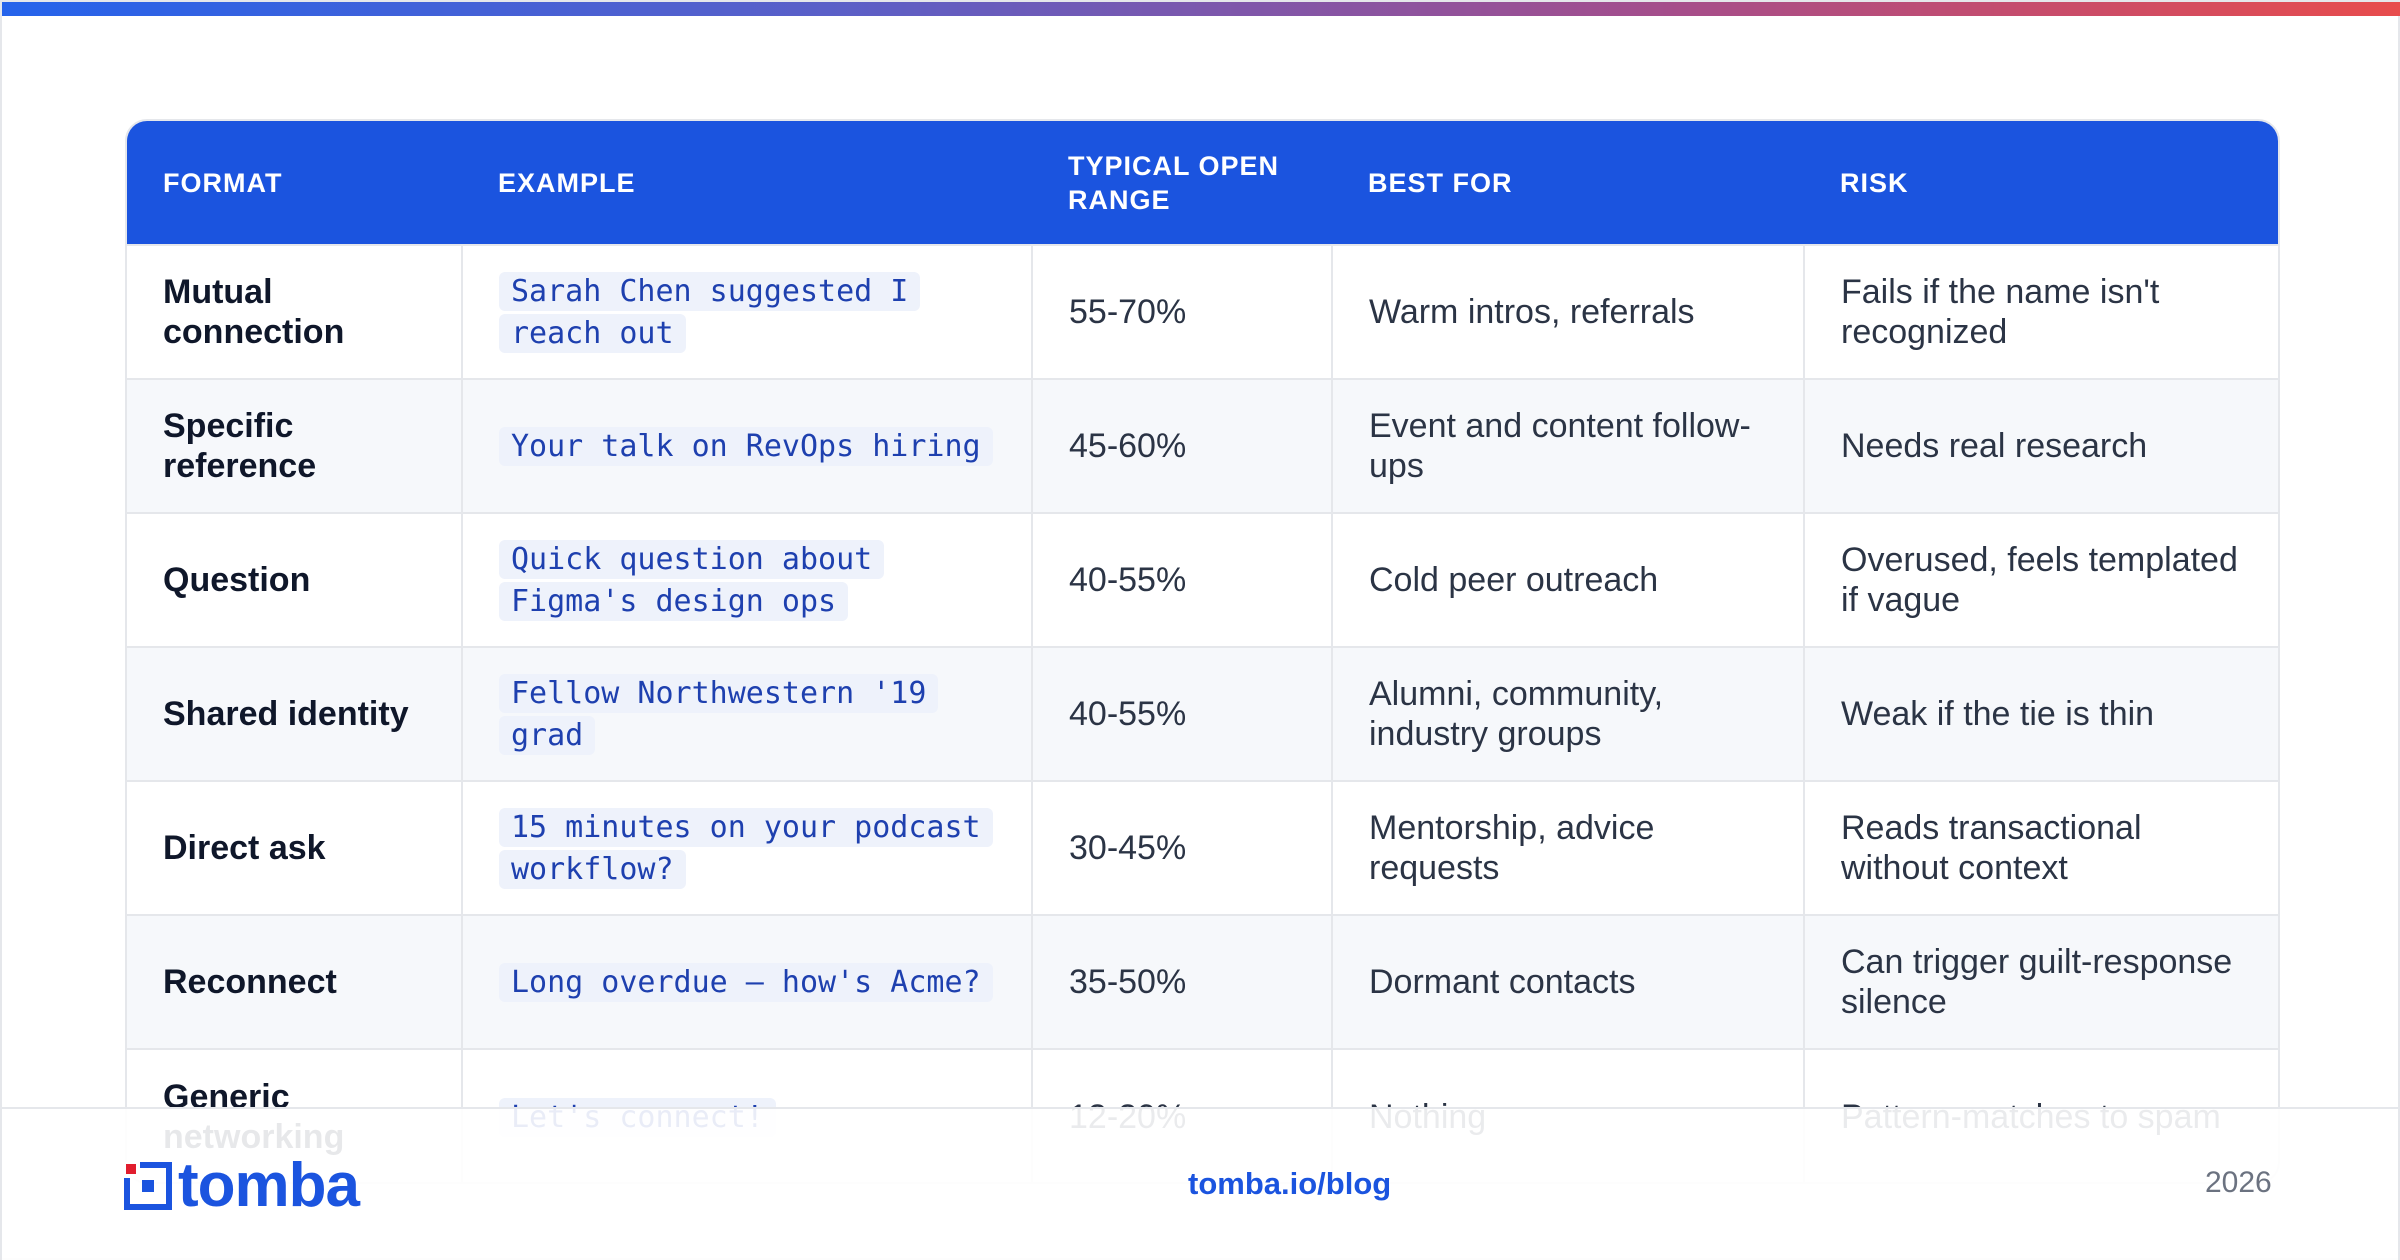  I want to click on header-open-range: TYPICAL OPEN RANGE, so click(1174, 182).